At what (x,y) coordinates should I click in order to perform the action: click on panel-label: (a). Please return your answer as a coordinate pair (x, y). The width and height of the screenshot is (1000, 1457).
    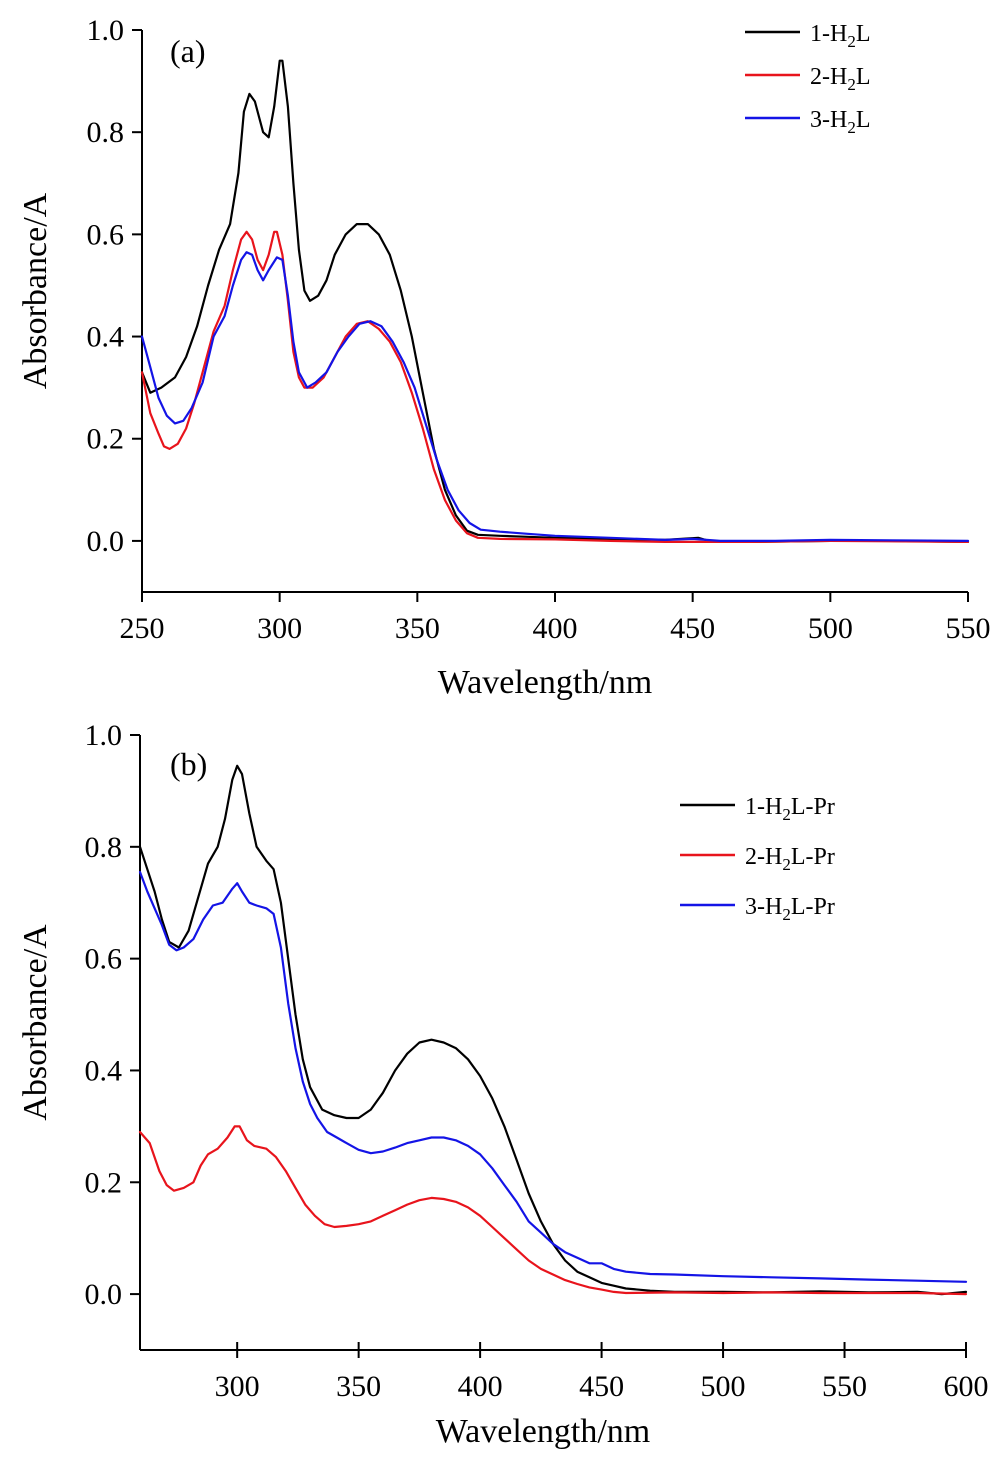
    Looking at the image, I should click on (188, 51).